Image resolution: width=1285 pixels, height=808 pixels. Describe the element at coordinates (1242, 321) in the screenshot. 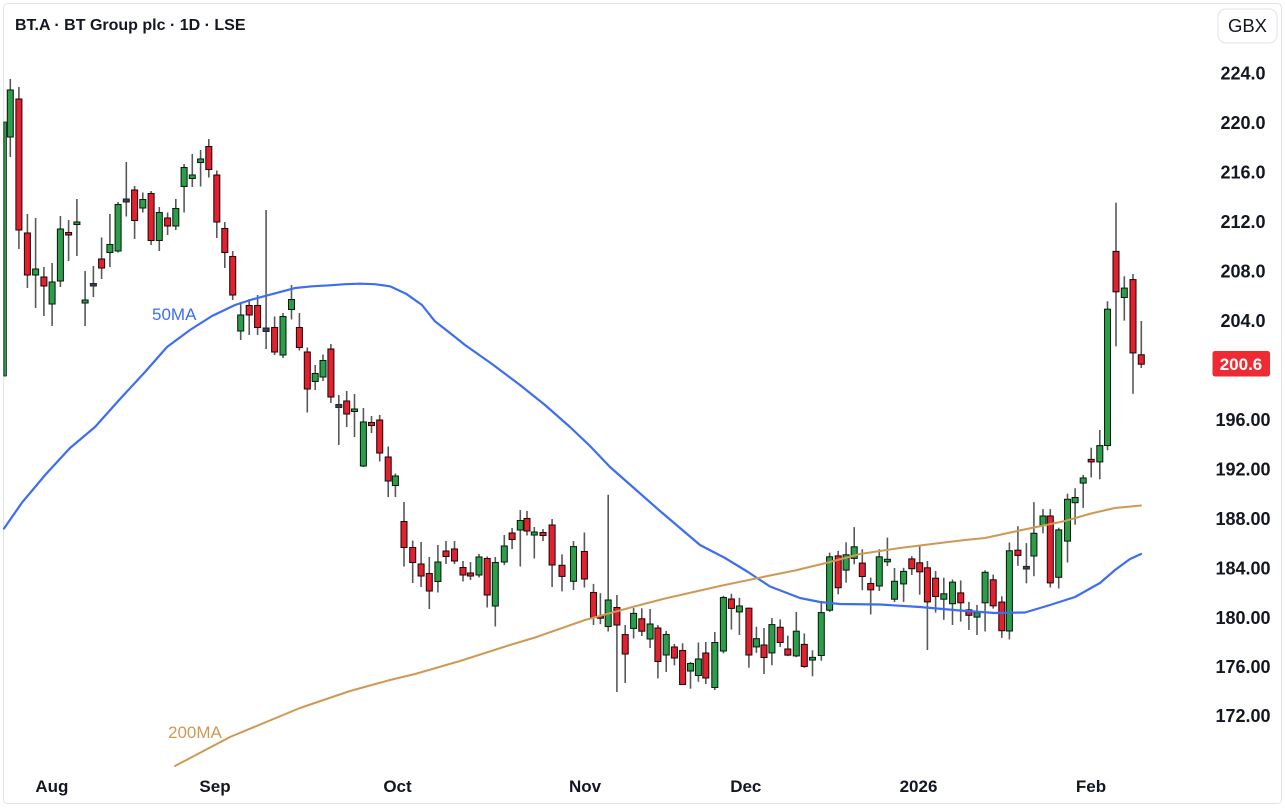

I see `svg-text: 204.0` at that location.